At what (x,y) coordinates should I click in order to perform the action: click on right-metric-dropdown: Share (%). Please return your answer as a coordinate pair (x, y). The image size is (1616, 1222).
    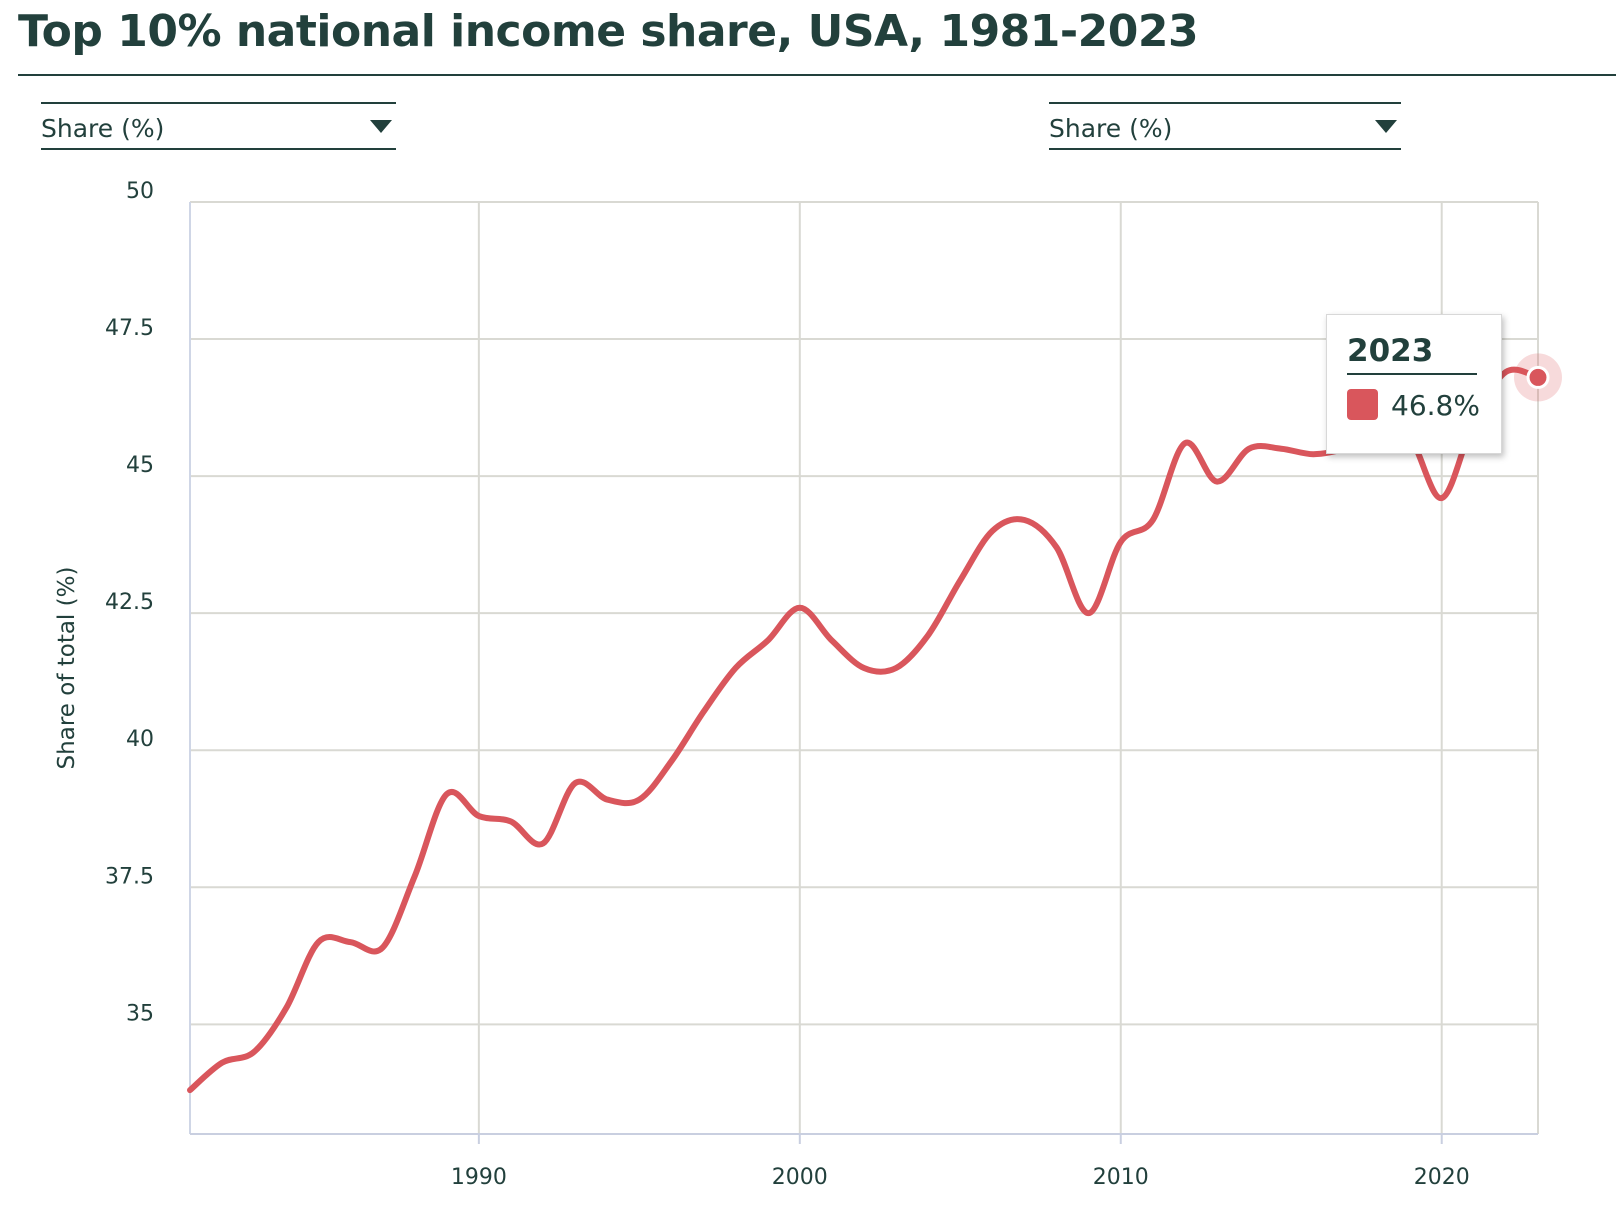
    Looking at the image, I should click on (1225, 126).